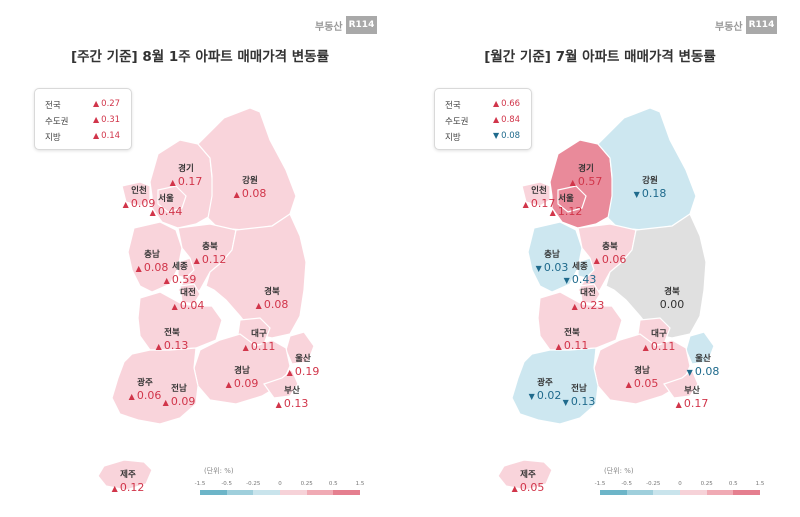 This screenshot has width=800, height=517. Describe the element at coordinates (188, 306) in the screenshot. I see `region-value: ▲ 0.04` at that location.